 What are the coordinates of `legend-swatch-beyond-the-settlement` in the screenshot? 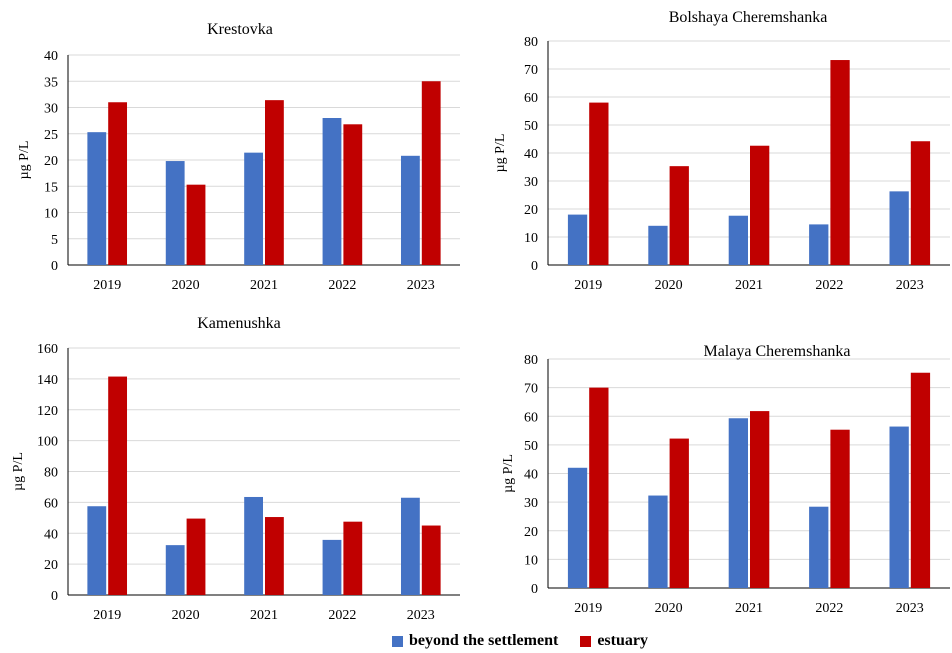 It's located at (397, 641).